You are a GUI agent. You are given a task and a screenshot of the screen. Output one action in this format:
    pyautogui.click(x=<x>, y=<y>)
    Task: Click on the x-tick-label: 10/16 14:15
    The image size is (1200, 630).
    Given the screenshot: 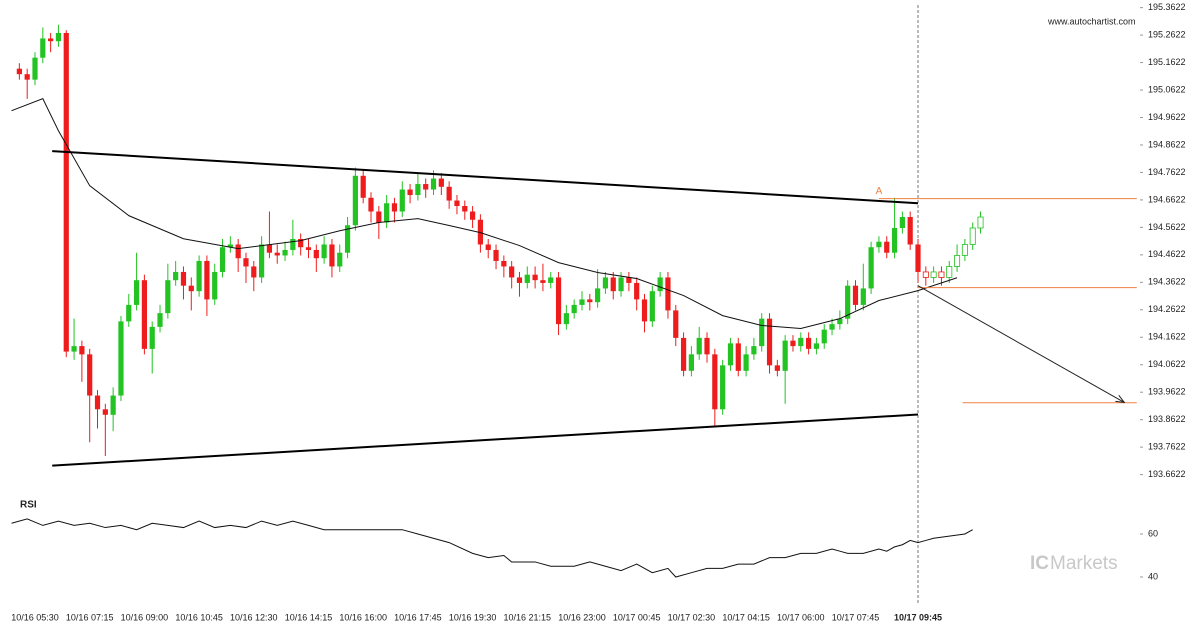 What is the action you would take?
    pyautogui.click(x=309, y=617)
    